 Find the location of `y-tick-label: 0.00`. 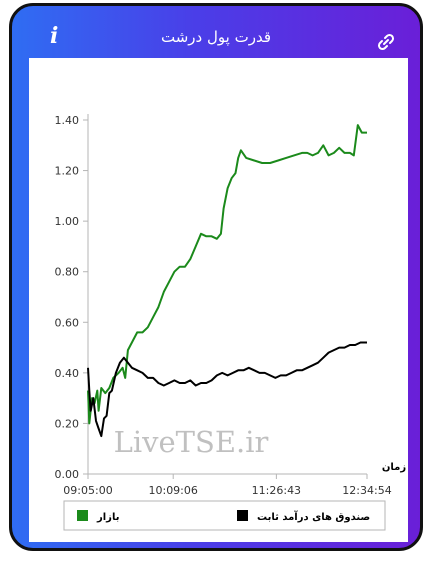

y-tick-label: 0.00 is located at coordinates (67, 474).